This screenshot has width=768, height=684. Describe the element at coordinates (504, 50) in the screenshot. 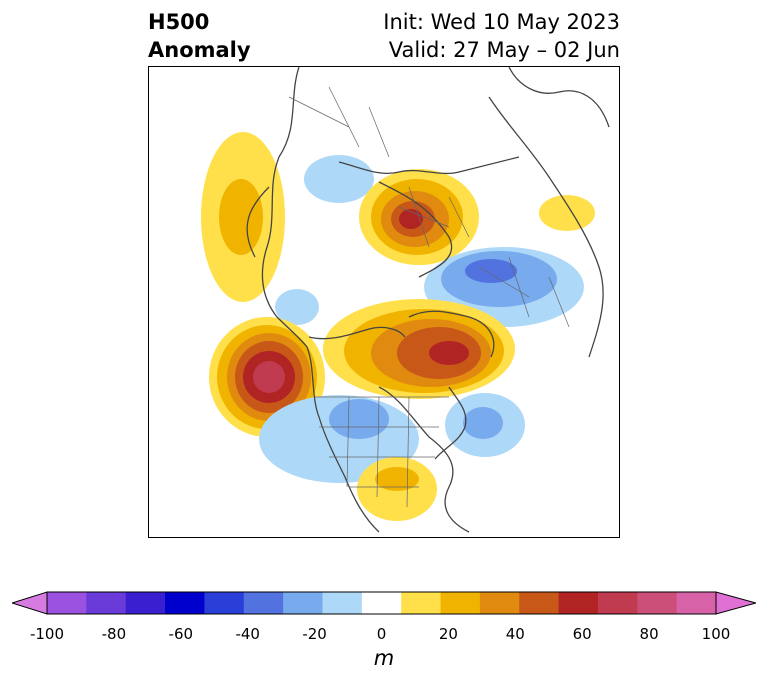

I see `valid-dates: Valid: 27 May – 02 Jun` at that location.